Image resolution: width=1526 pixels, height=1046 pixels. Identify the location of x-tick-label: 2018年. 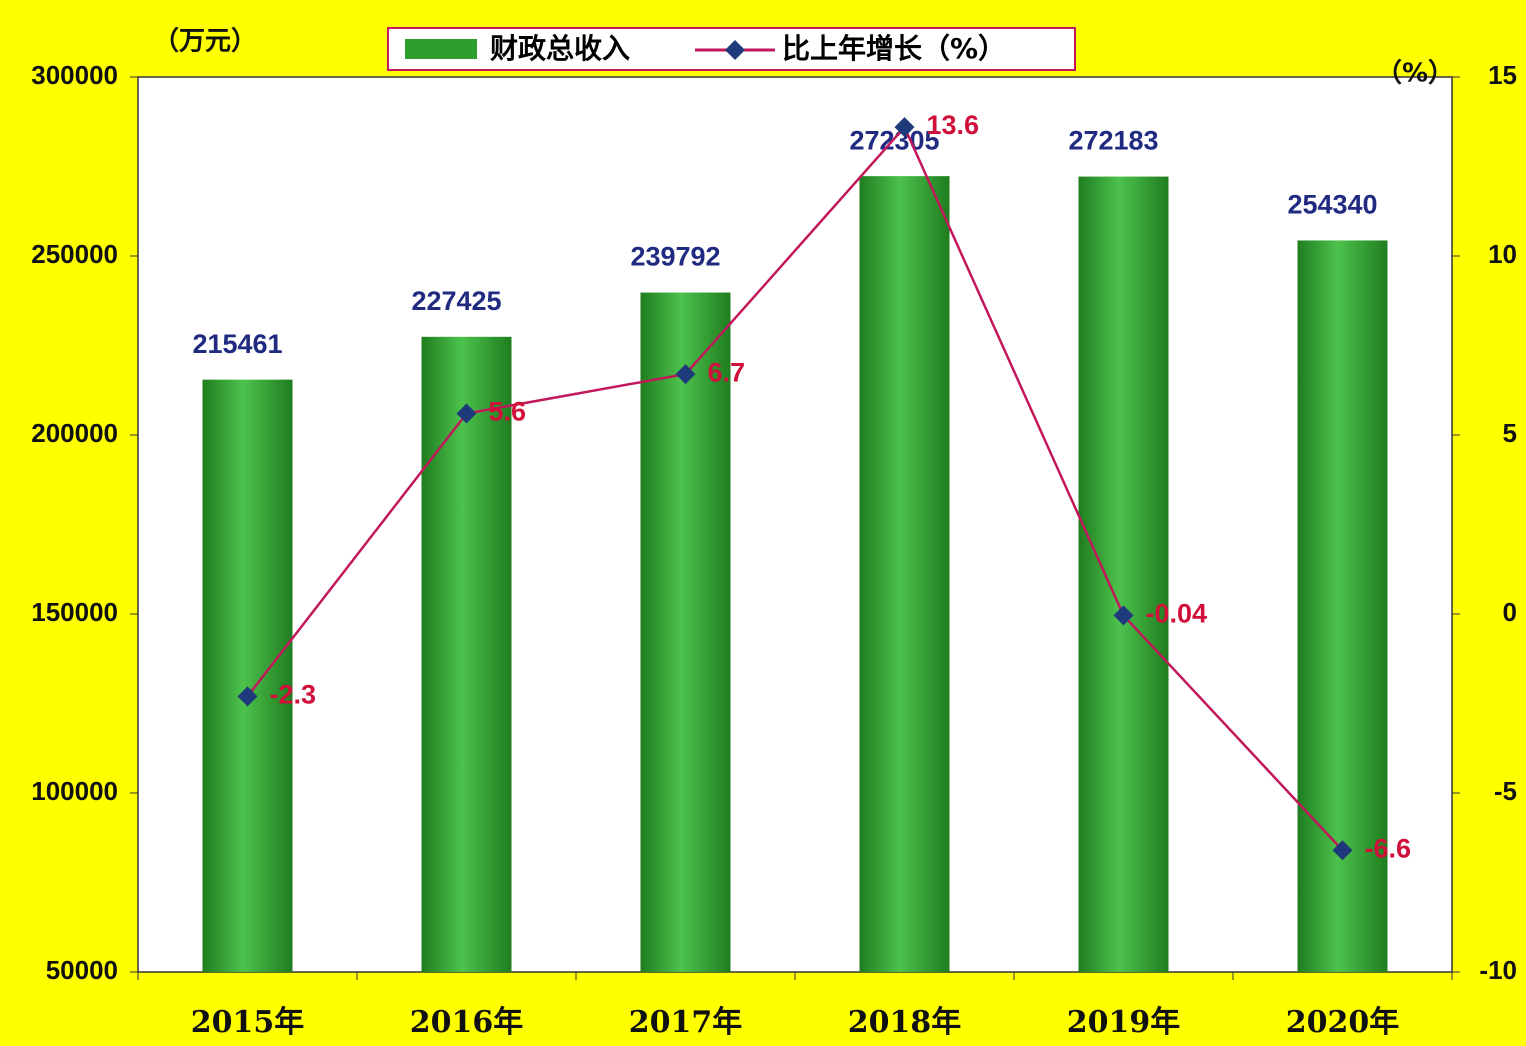
(905, 1022).